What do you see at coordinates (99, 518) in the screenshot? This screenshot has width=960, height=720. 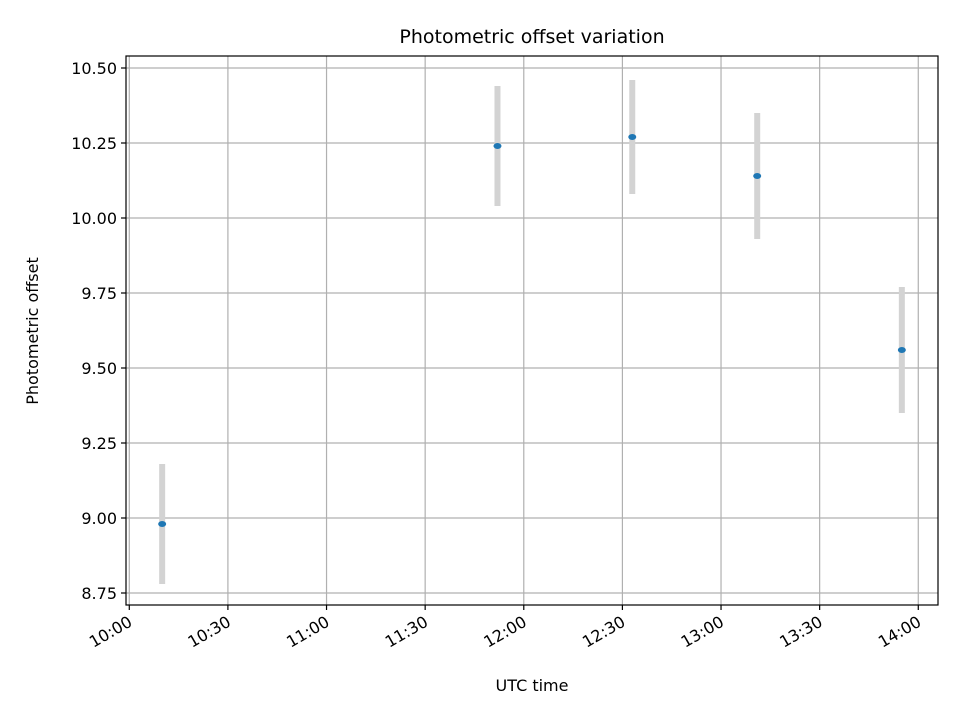 I see `y-tick-label: 9.00` at bounding box center [99, 518].